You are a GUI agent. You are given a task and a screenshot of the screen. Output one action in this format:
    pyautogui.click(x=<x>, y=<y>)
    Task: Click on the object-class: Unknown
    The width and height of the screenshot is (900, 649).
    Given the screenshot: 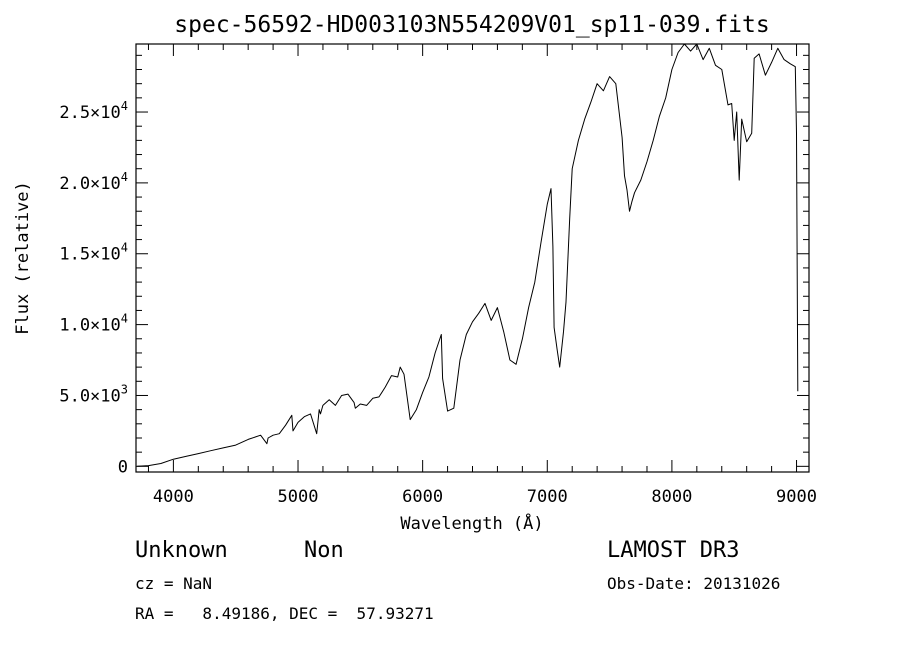 What is the action you would take?
    pyautogui.click(x=181, y=550)
    